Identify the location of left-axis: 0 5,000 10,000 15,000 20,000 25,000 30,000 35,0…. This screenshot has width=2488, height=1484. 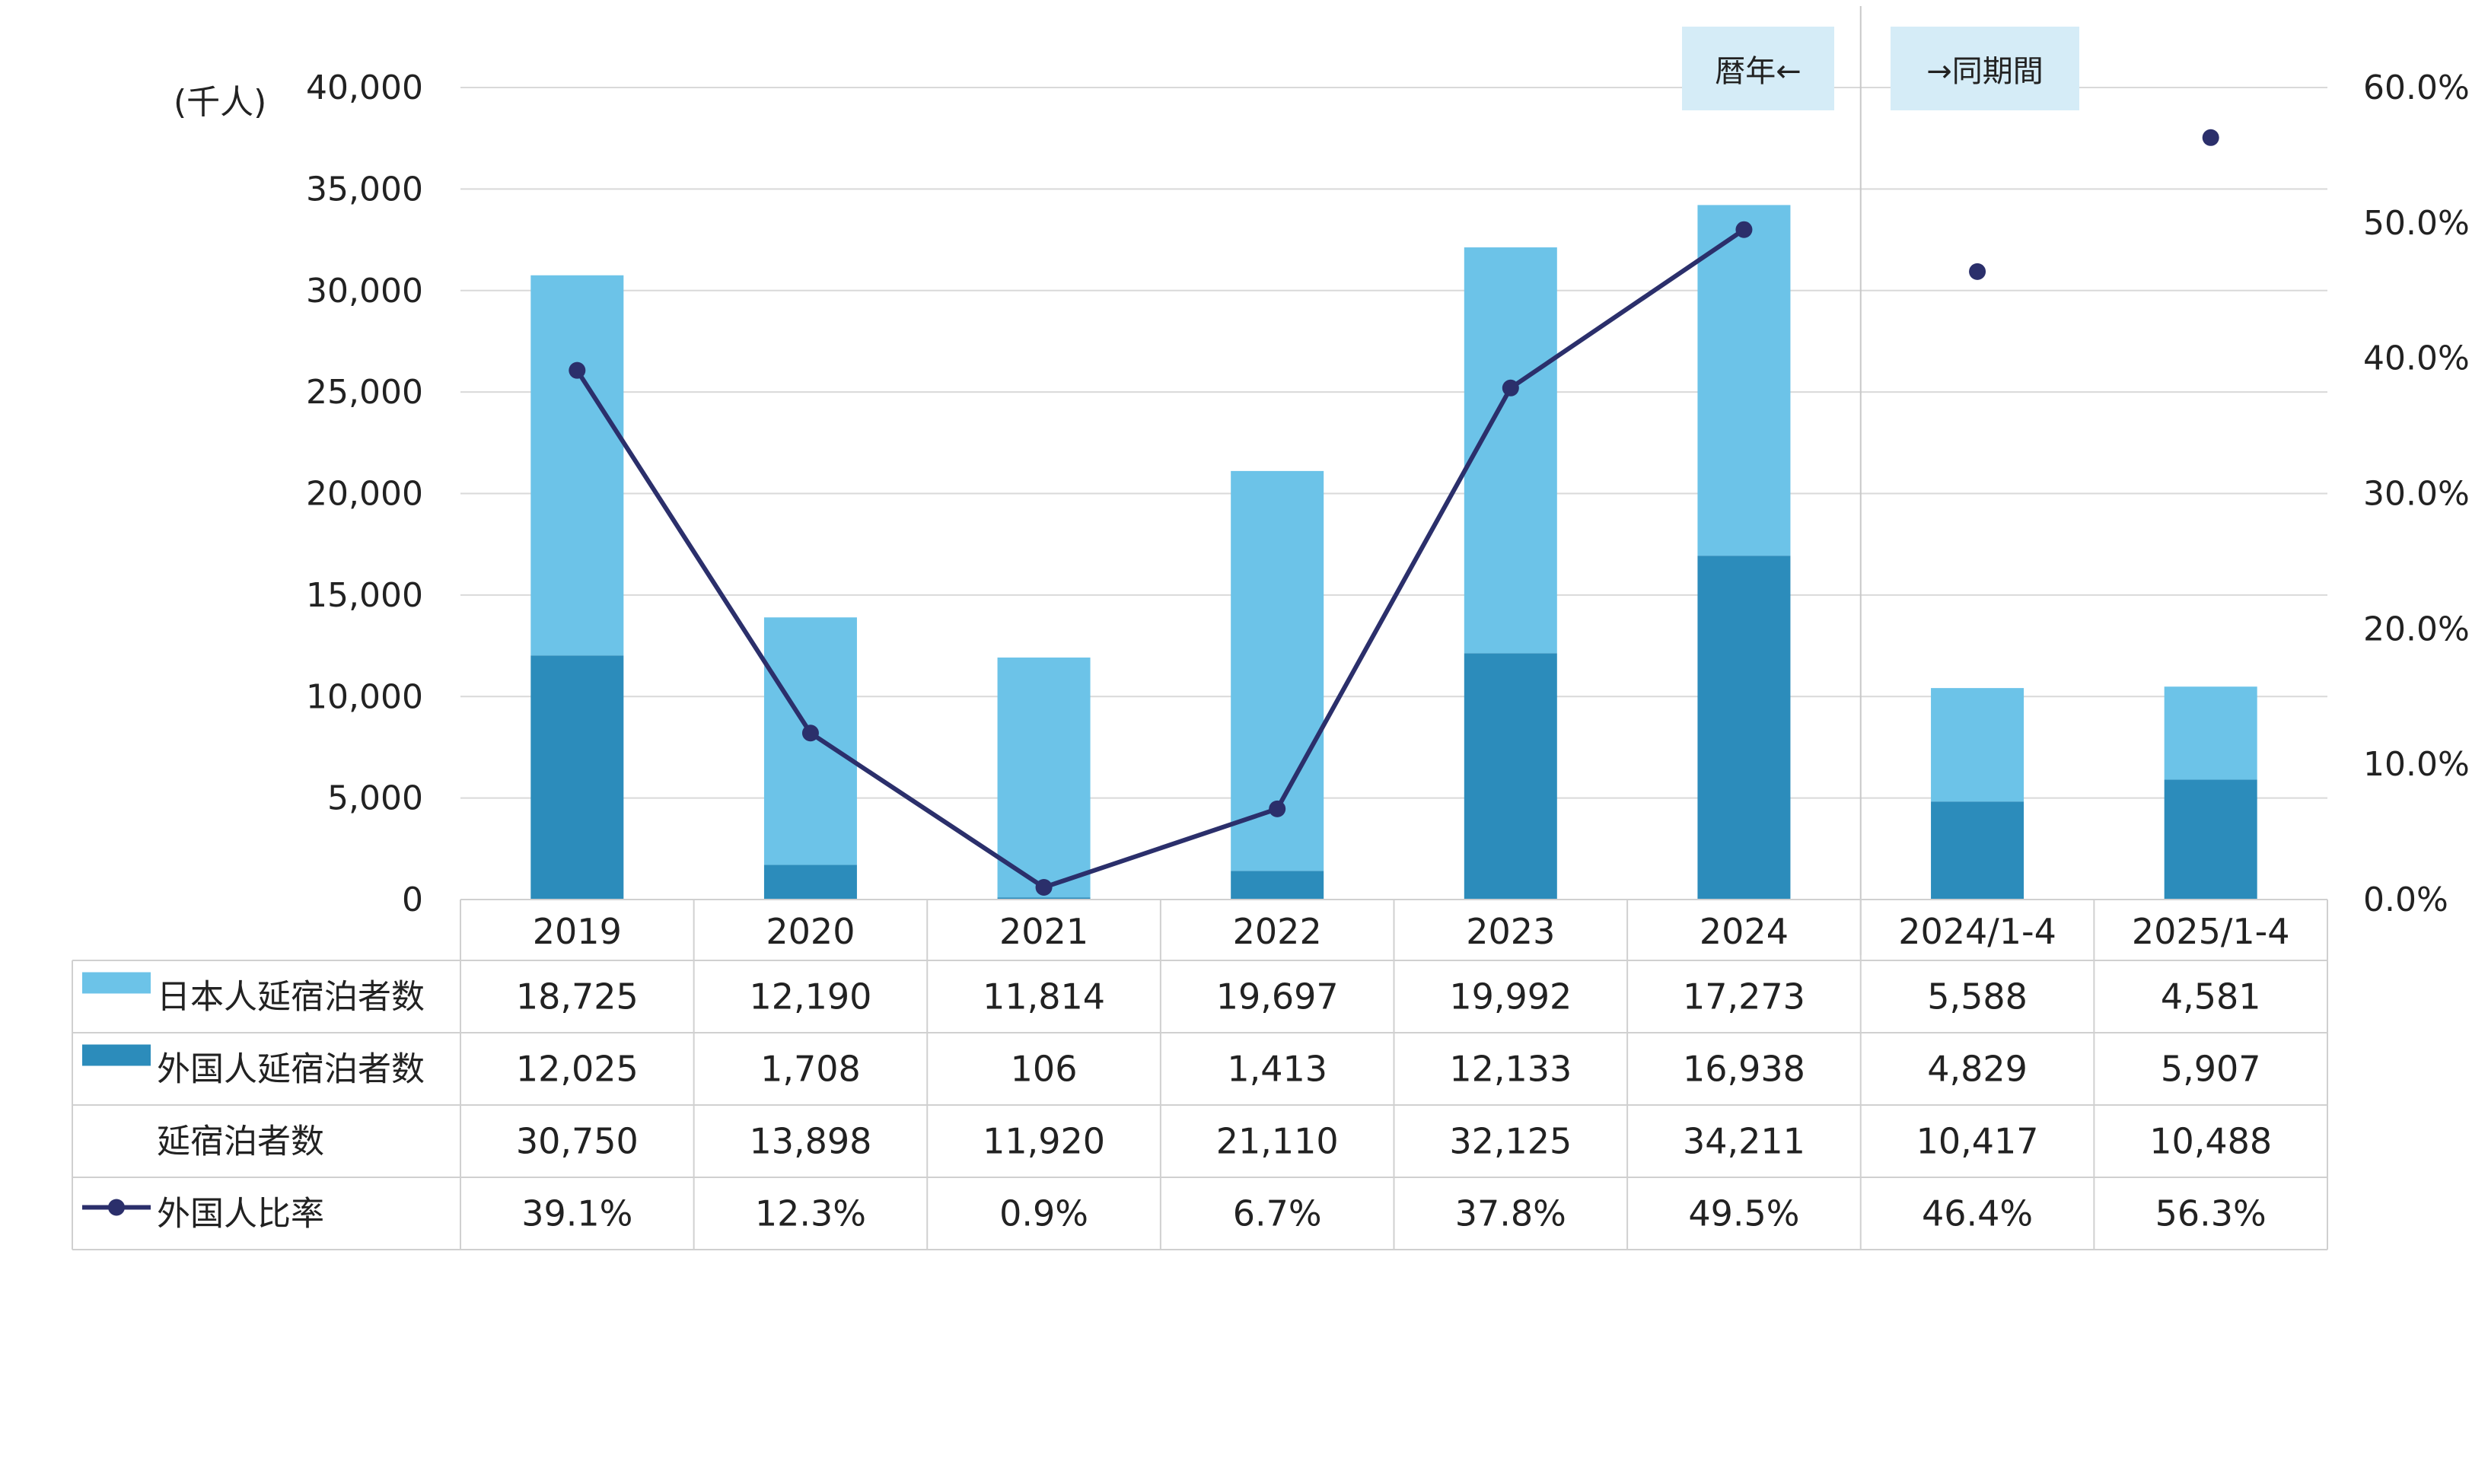
(364, 494).